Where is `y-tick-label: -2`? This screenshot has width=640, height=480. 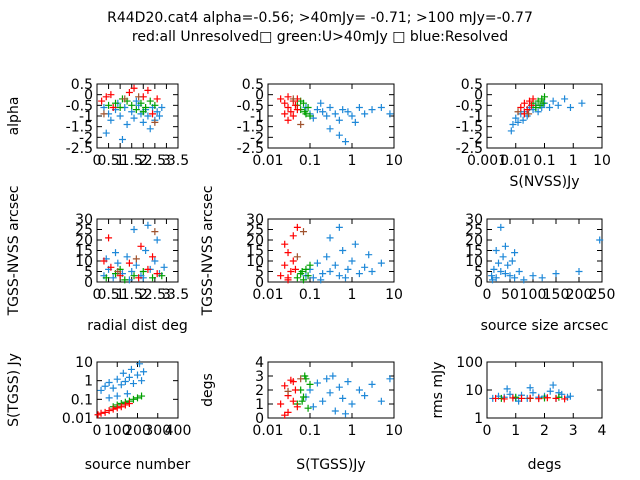 y-tick-label: -2 is located at coordinates (476, 138).